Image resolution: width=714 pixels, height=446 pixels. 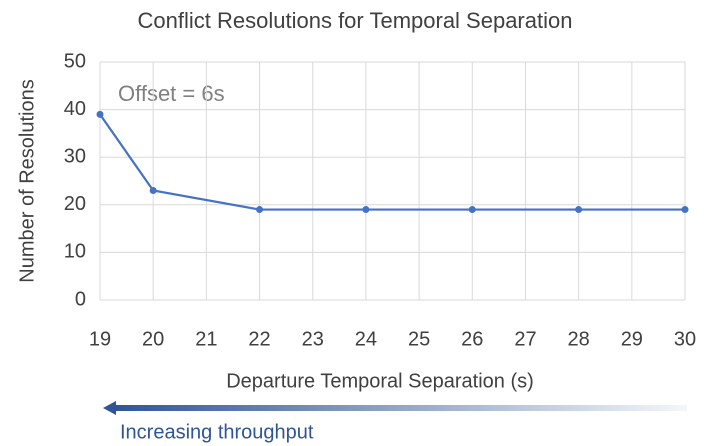 What do you see at coordinates (153, 339) in the screenshot?
I see `x-tick-label: 20` at bounding box center [153, 339].